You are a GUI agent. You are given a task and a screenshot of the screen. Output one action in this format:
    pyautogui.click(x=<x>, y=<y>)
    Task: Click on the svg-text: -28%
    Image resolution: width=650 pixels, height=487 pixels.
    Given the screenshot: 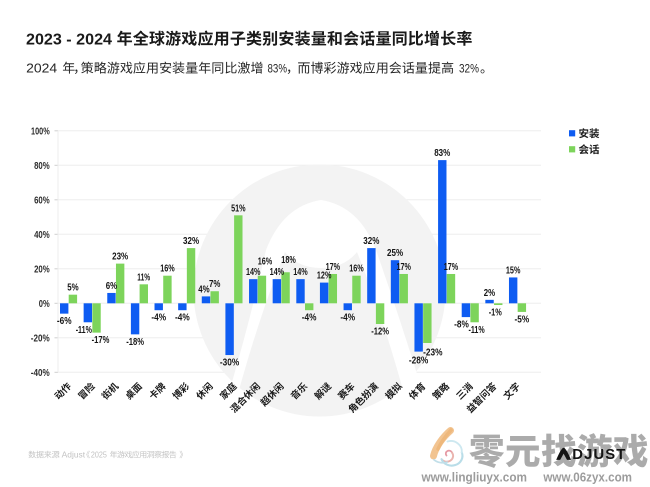 What is the action you would take?
    pyautogui.click(x=418, y=361)
    